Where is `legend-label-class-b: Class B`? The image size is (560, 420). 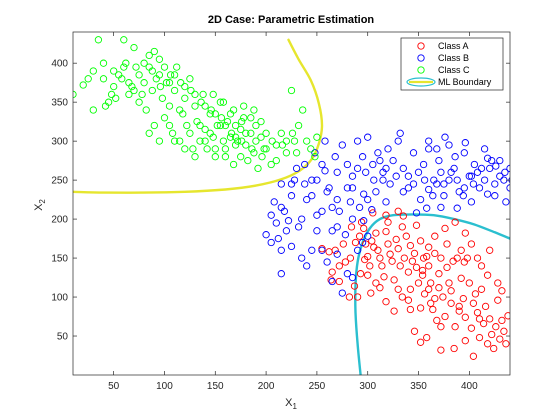
legend-label-class-b: Class B is located at coordinates (453, 58).